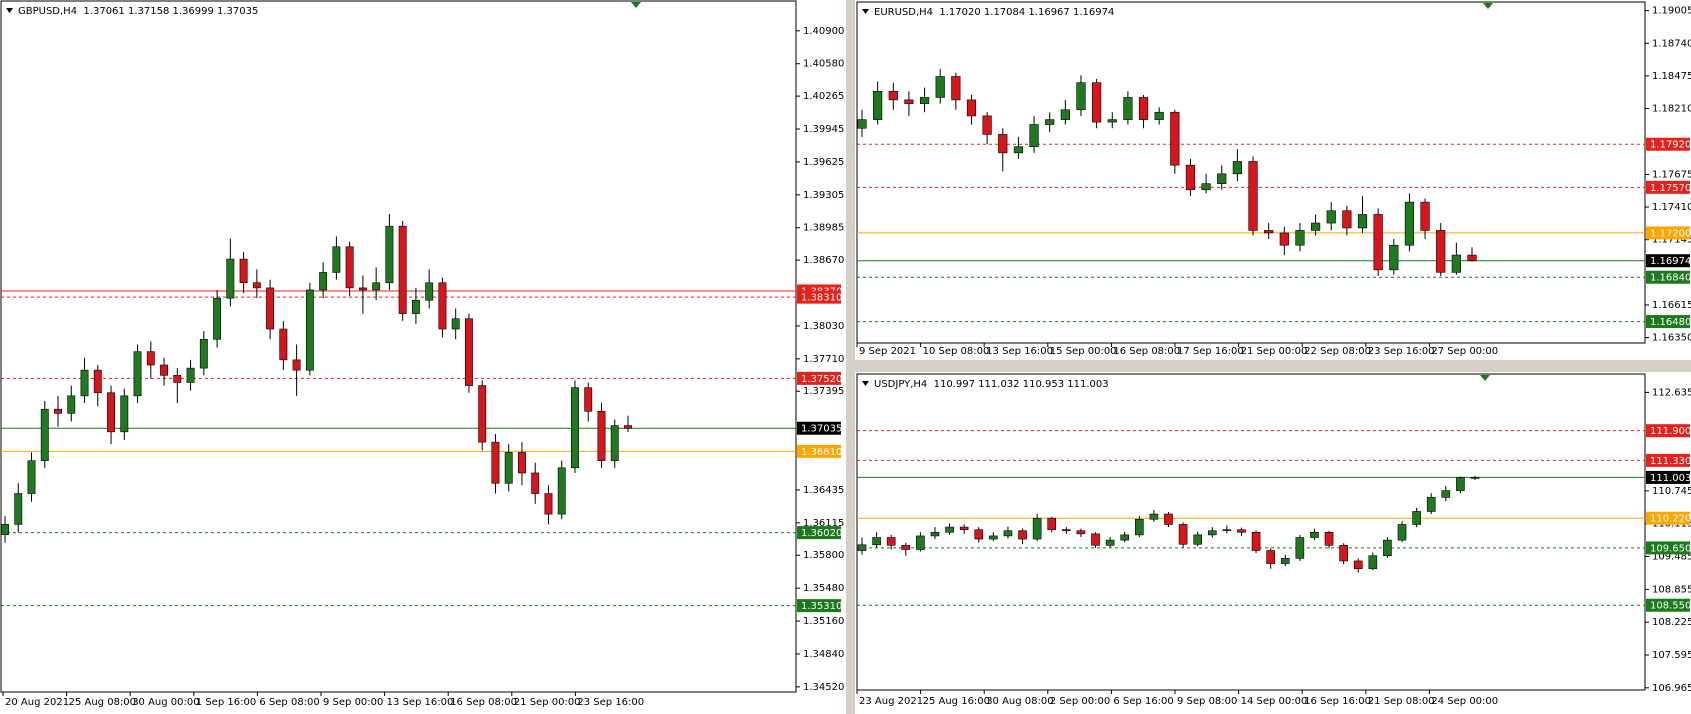  What do you see at coordinates (1671, 11) in the screenshot?
I see `y-tick-label: 1.19005` at bounding box center [1671, 11].